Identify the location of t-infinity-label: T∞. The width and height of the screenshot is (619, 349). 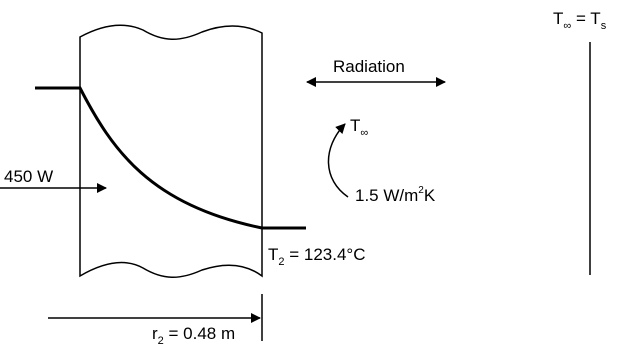
(359, 127).